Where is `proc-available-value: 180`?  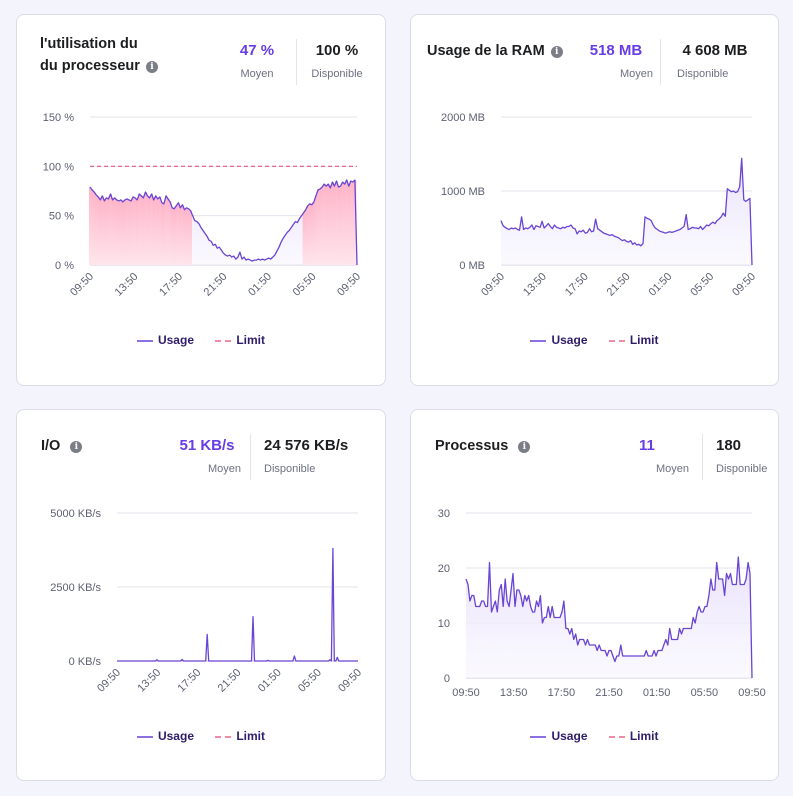
proc-available-value: 180 is located at coordinates (729, 445).